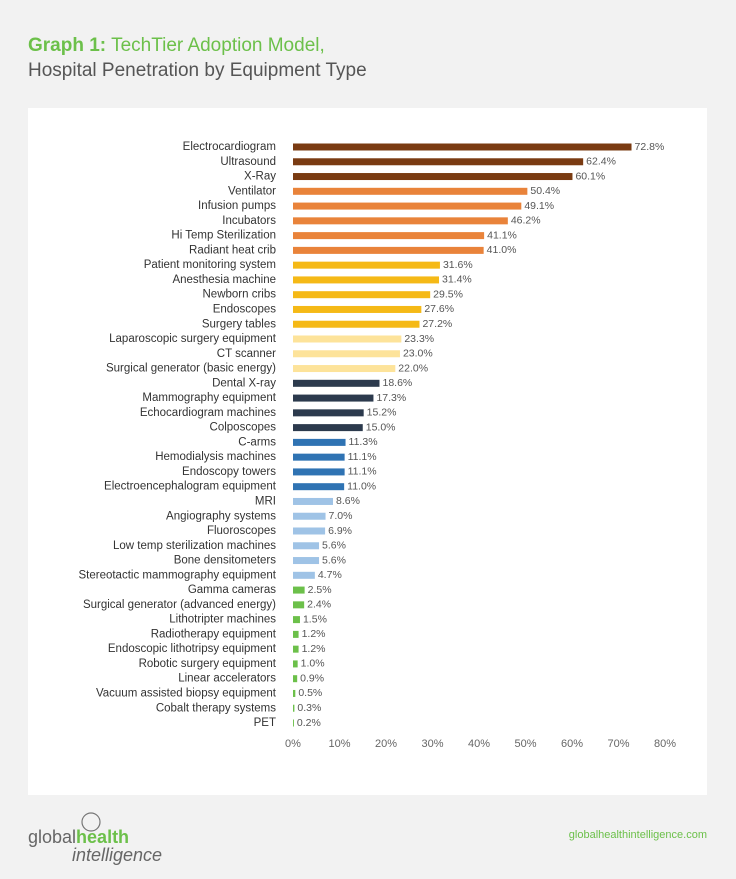 Image resolution: width=736 pixels, height=879 pixels. Describe the element at coordinates (215, 457) in the screenshot. I see `y-tick-label: Hemodialysis machines` at that location.